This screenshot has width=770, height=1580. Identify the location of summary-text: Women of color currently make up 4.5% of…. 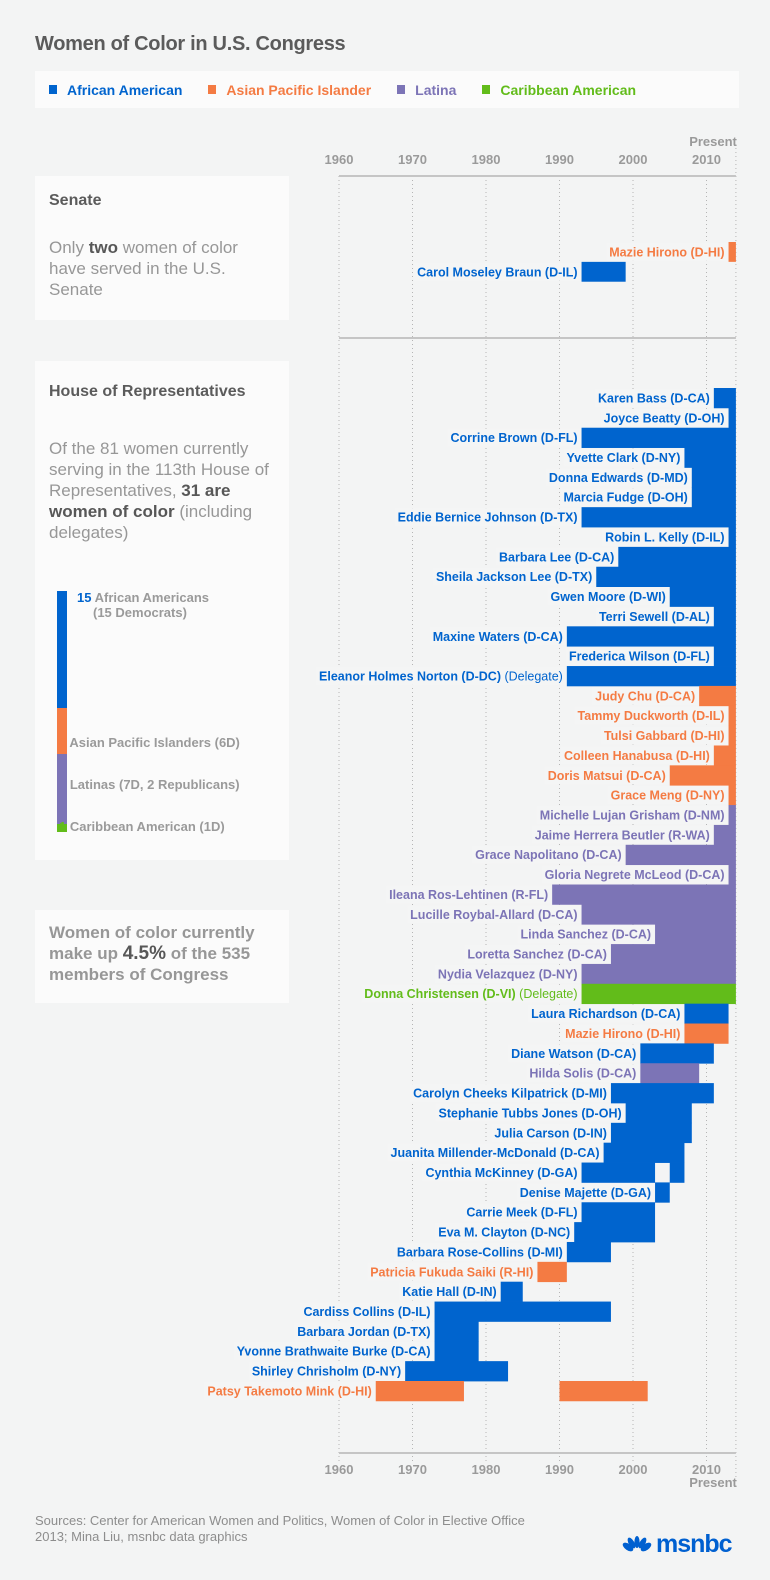
(164, 953).